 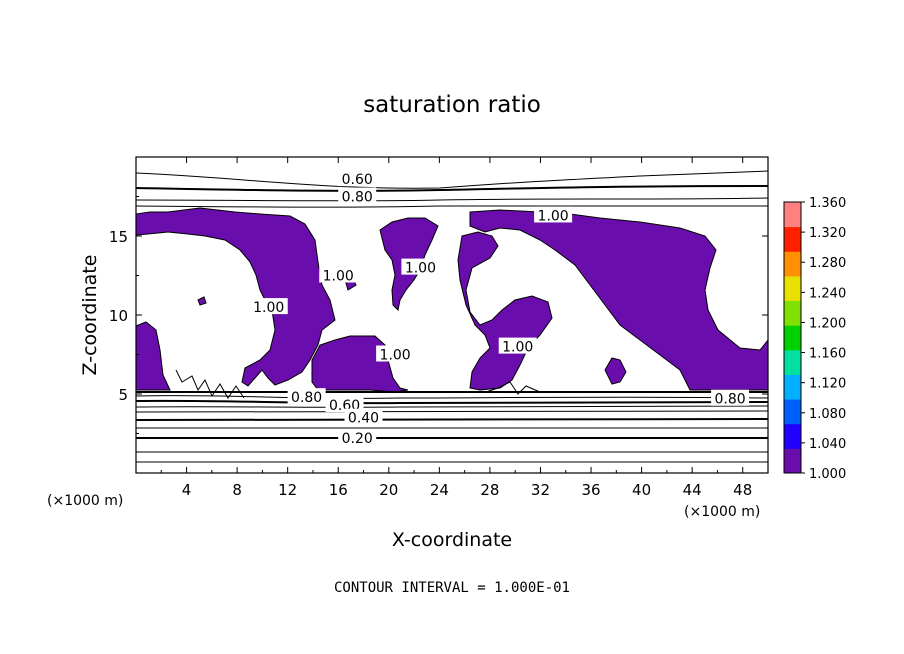 I want to click on contour-060-top, so click(x=452, y=179).